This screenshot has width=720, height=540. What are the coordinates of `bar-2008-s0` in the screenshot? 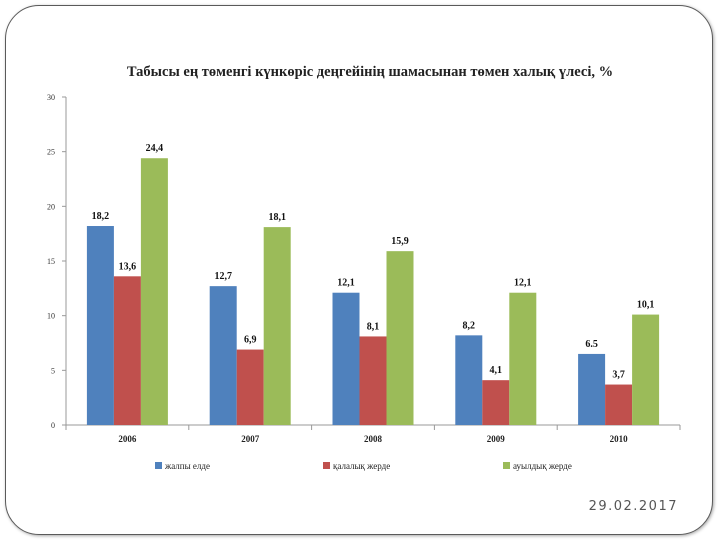 It's located at (346, 358).